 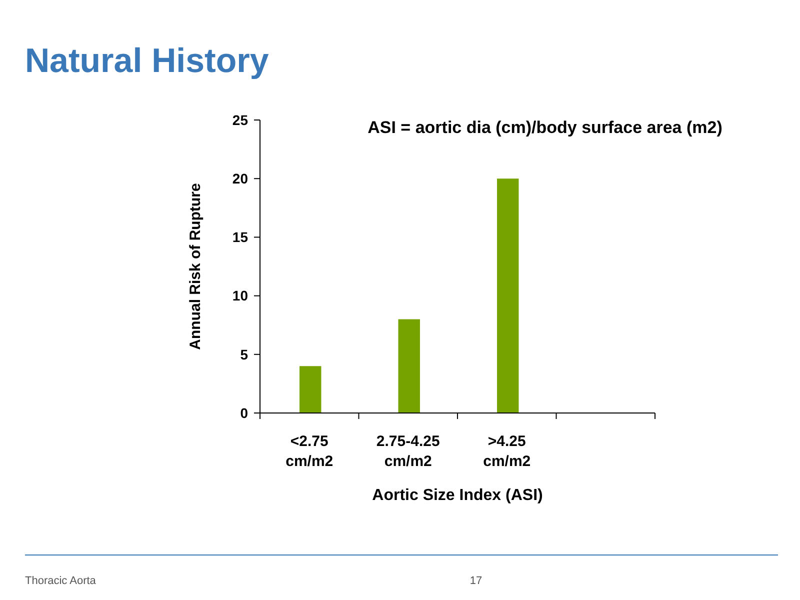 I want to click on y-axis-title: Annual Risk of Rupture, so click(x=195, y=266).